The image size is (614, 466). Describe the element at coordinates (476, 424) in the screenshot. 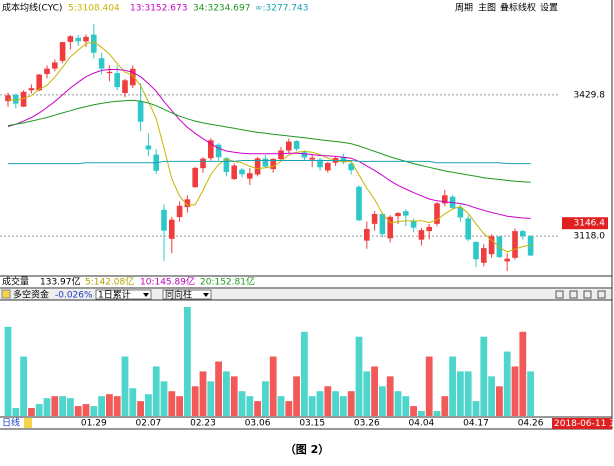

I see `x-tick-label: 04.17` at that location.